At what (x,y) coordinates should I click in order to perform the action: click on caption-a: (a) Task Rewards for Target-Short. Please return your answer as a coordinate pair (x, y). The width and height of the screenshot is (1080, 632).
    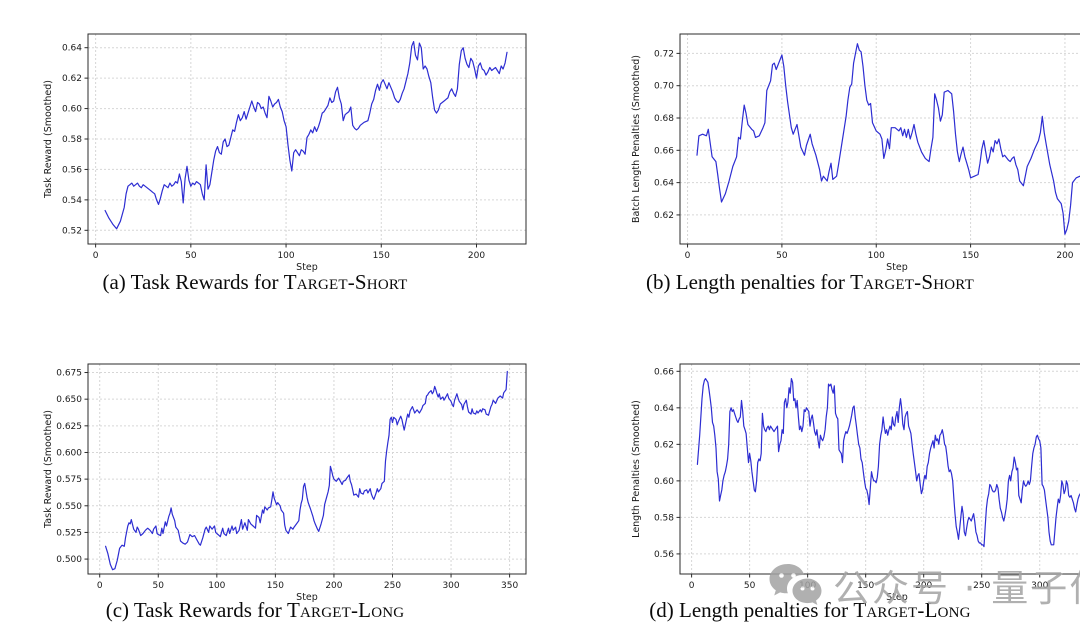
    Looking at the image, I should click on (255, 282).